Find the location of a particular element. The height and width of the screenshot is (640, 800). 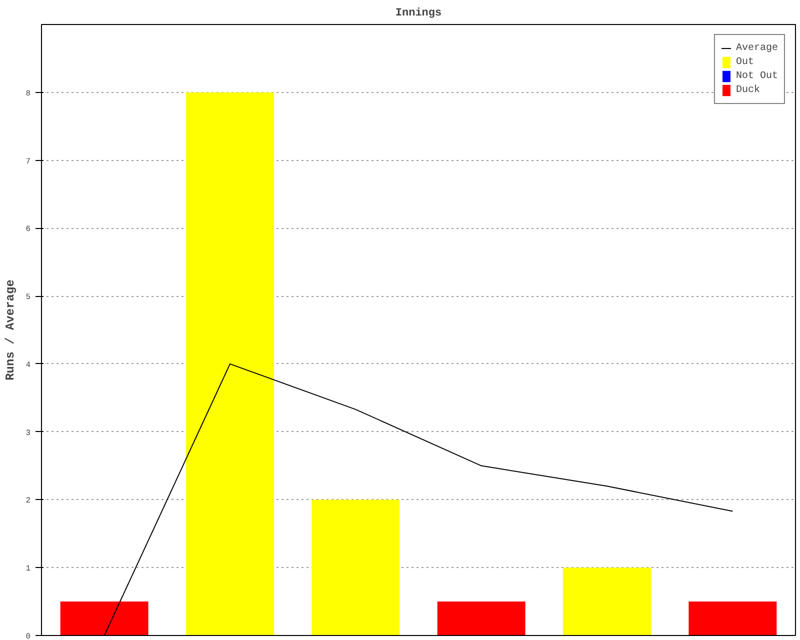

y-tick-label: 2 is located at coordinates (28, 501).